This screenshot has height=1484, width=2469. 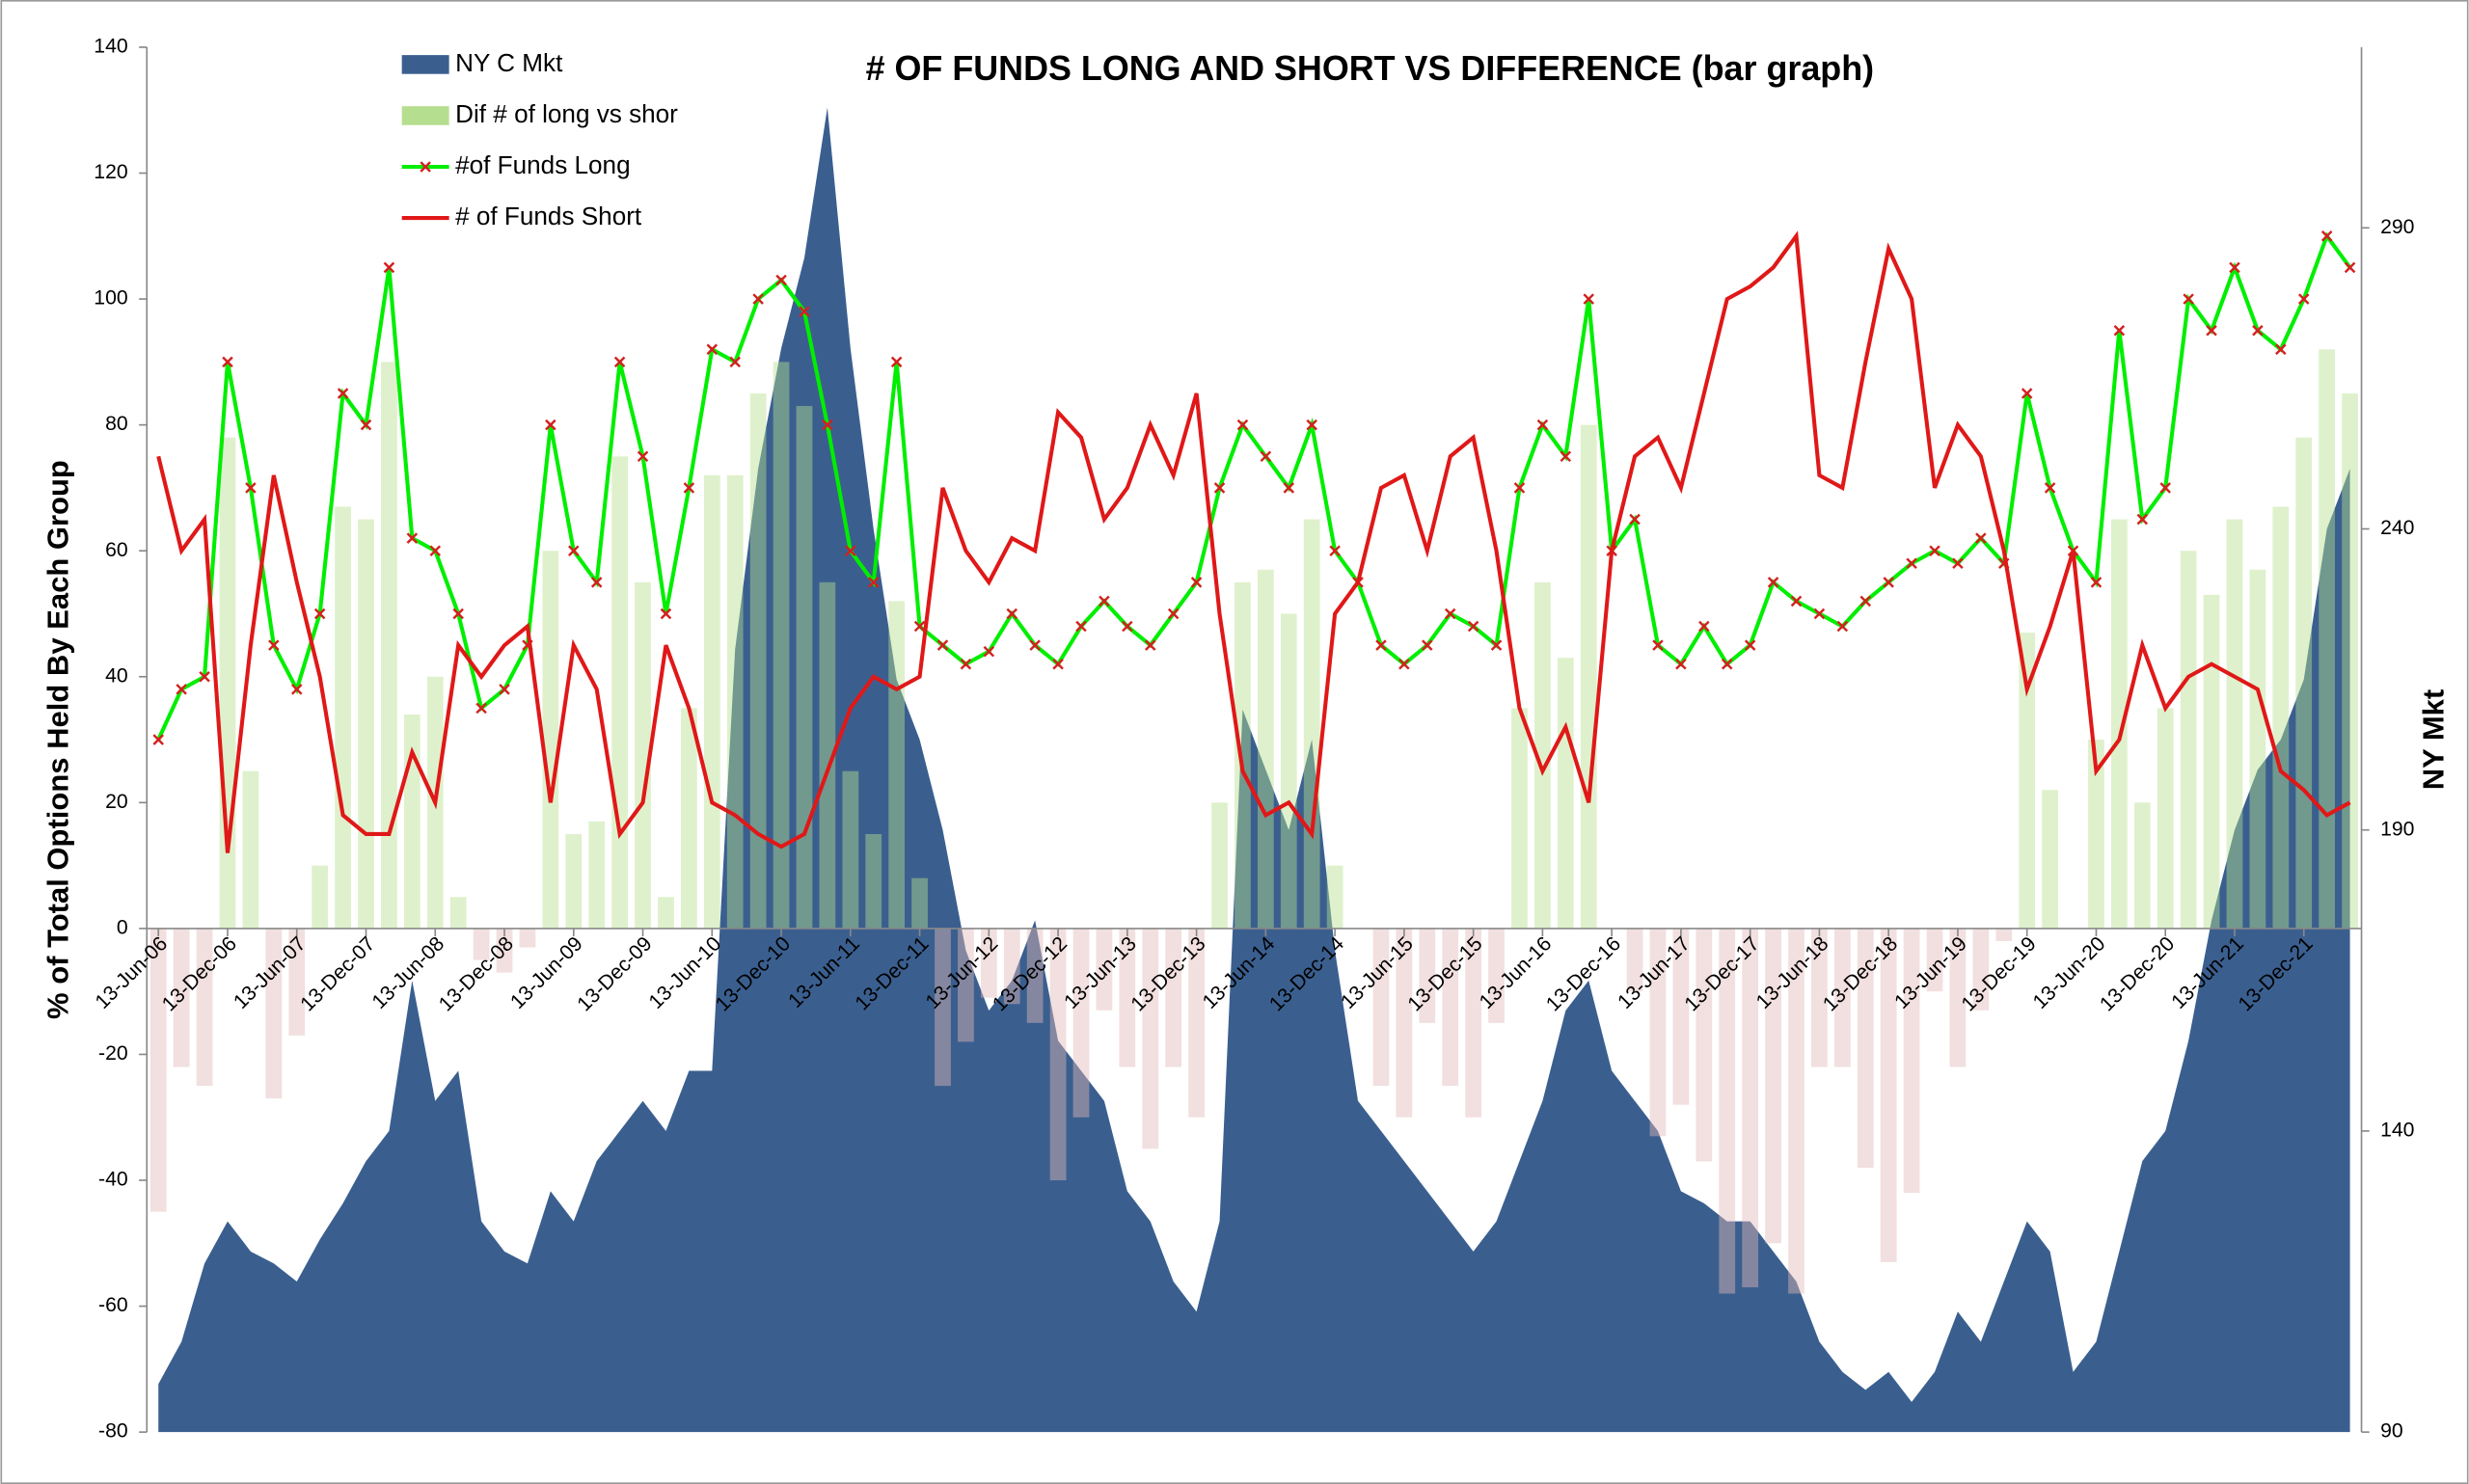 What do you see at coordinates (117, 802) in the screenshot?
I see `y-tick-label: 20` at bounding box center [117, 802].